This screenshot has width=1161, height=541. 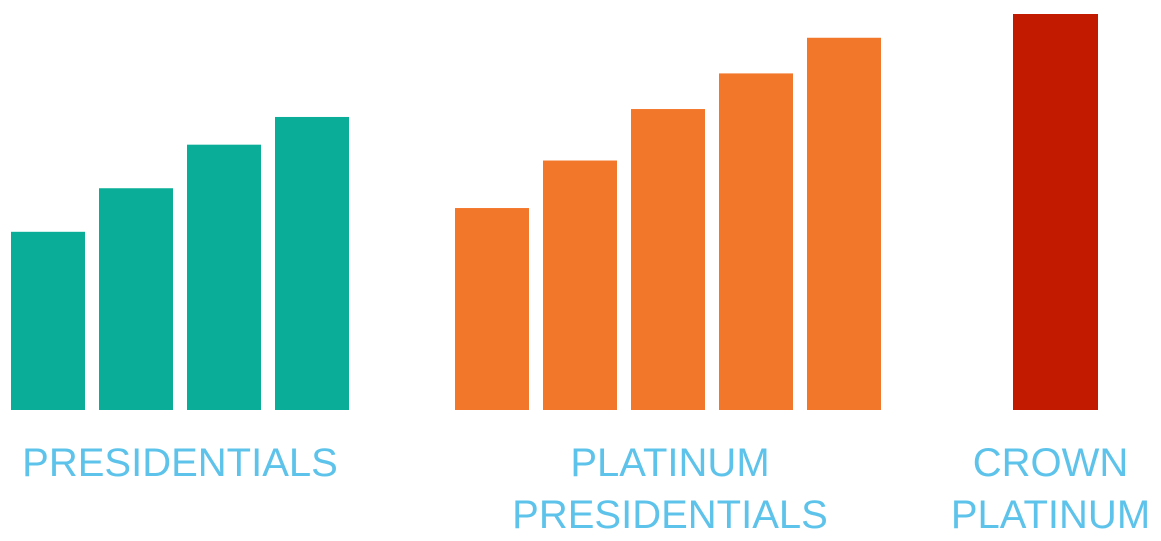 What do you see at coordinates (1050, 463) in the screenshot?
I see `group-label-crown-platinum-line-1: CROWN` at bounding box center [1050, 463].